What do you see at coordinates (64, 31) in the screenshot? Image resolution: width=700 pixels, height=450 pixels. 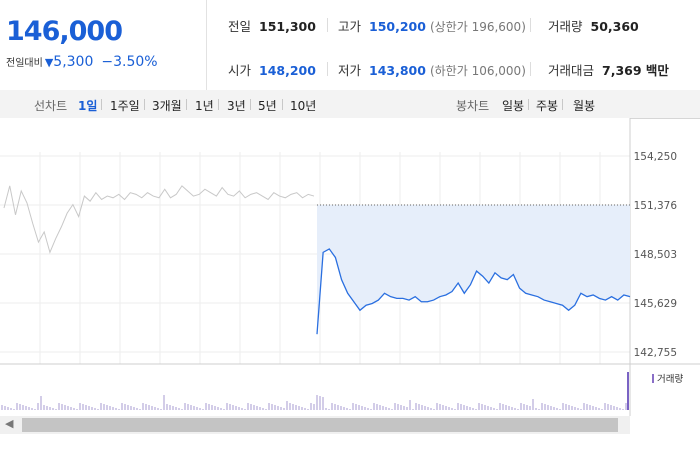 I see `current-price: 146,000` at bounding box center [64, 31].